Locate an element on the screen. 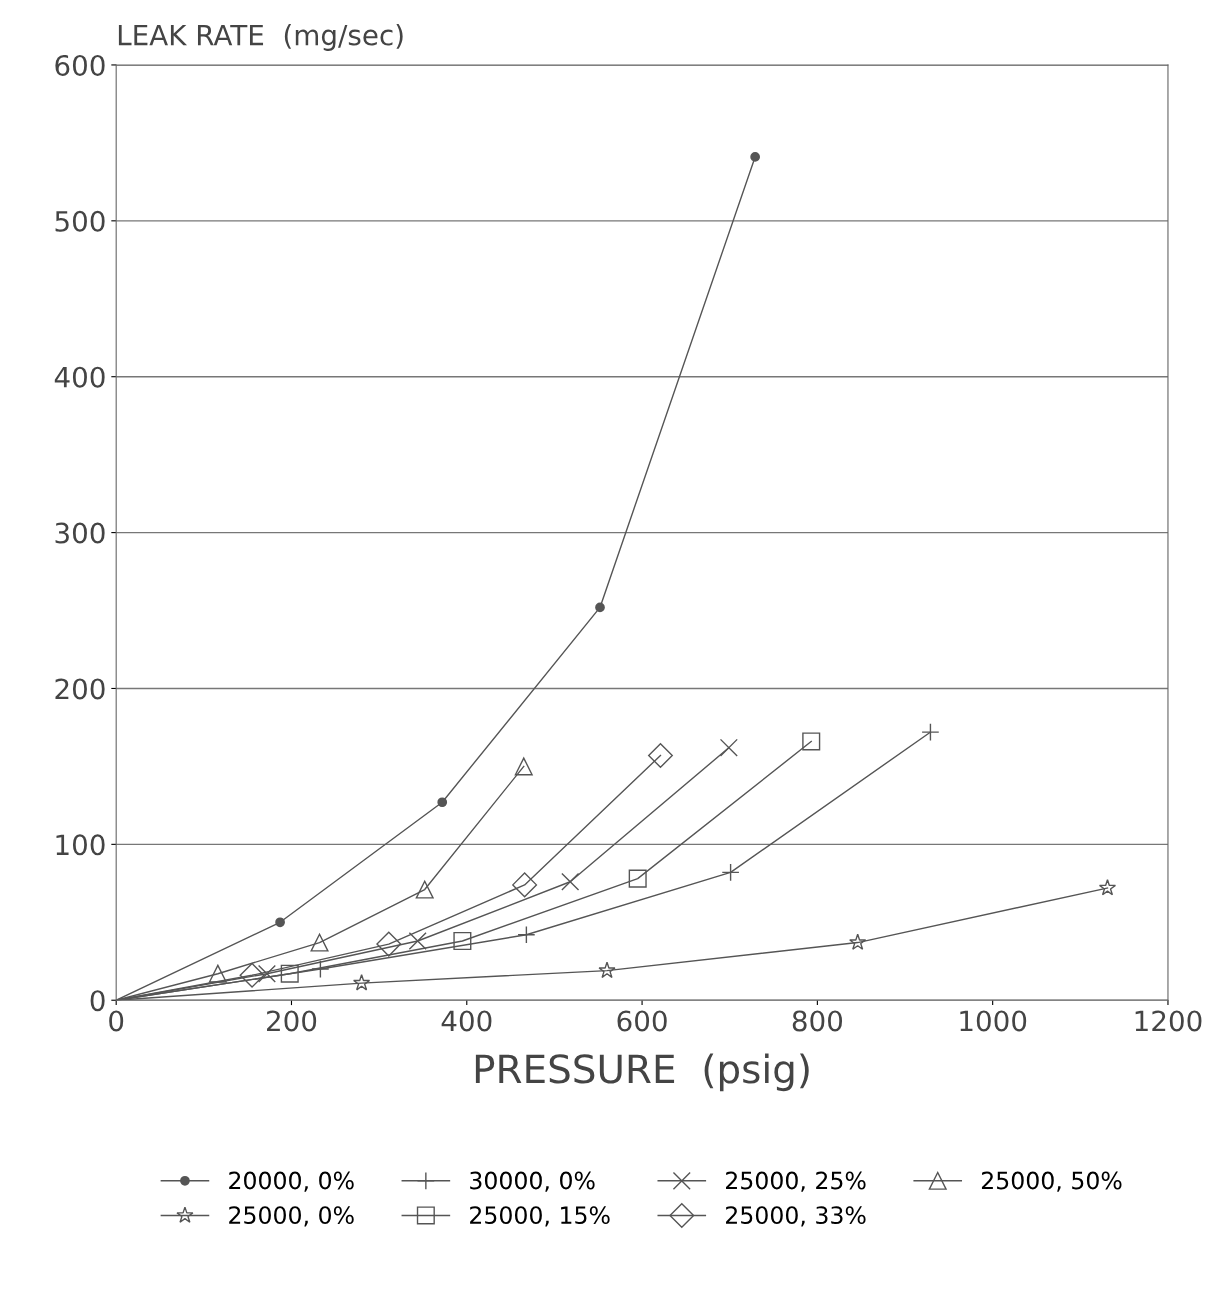 The image size is (1223, 1299). legend-label: 20000, 0% is located at coordinates (291, 1181).